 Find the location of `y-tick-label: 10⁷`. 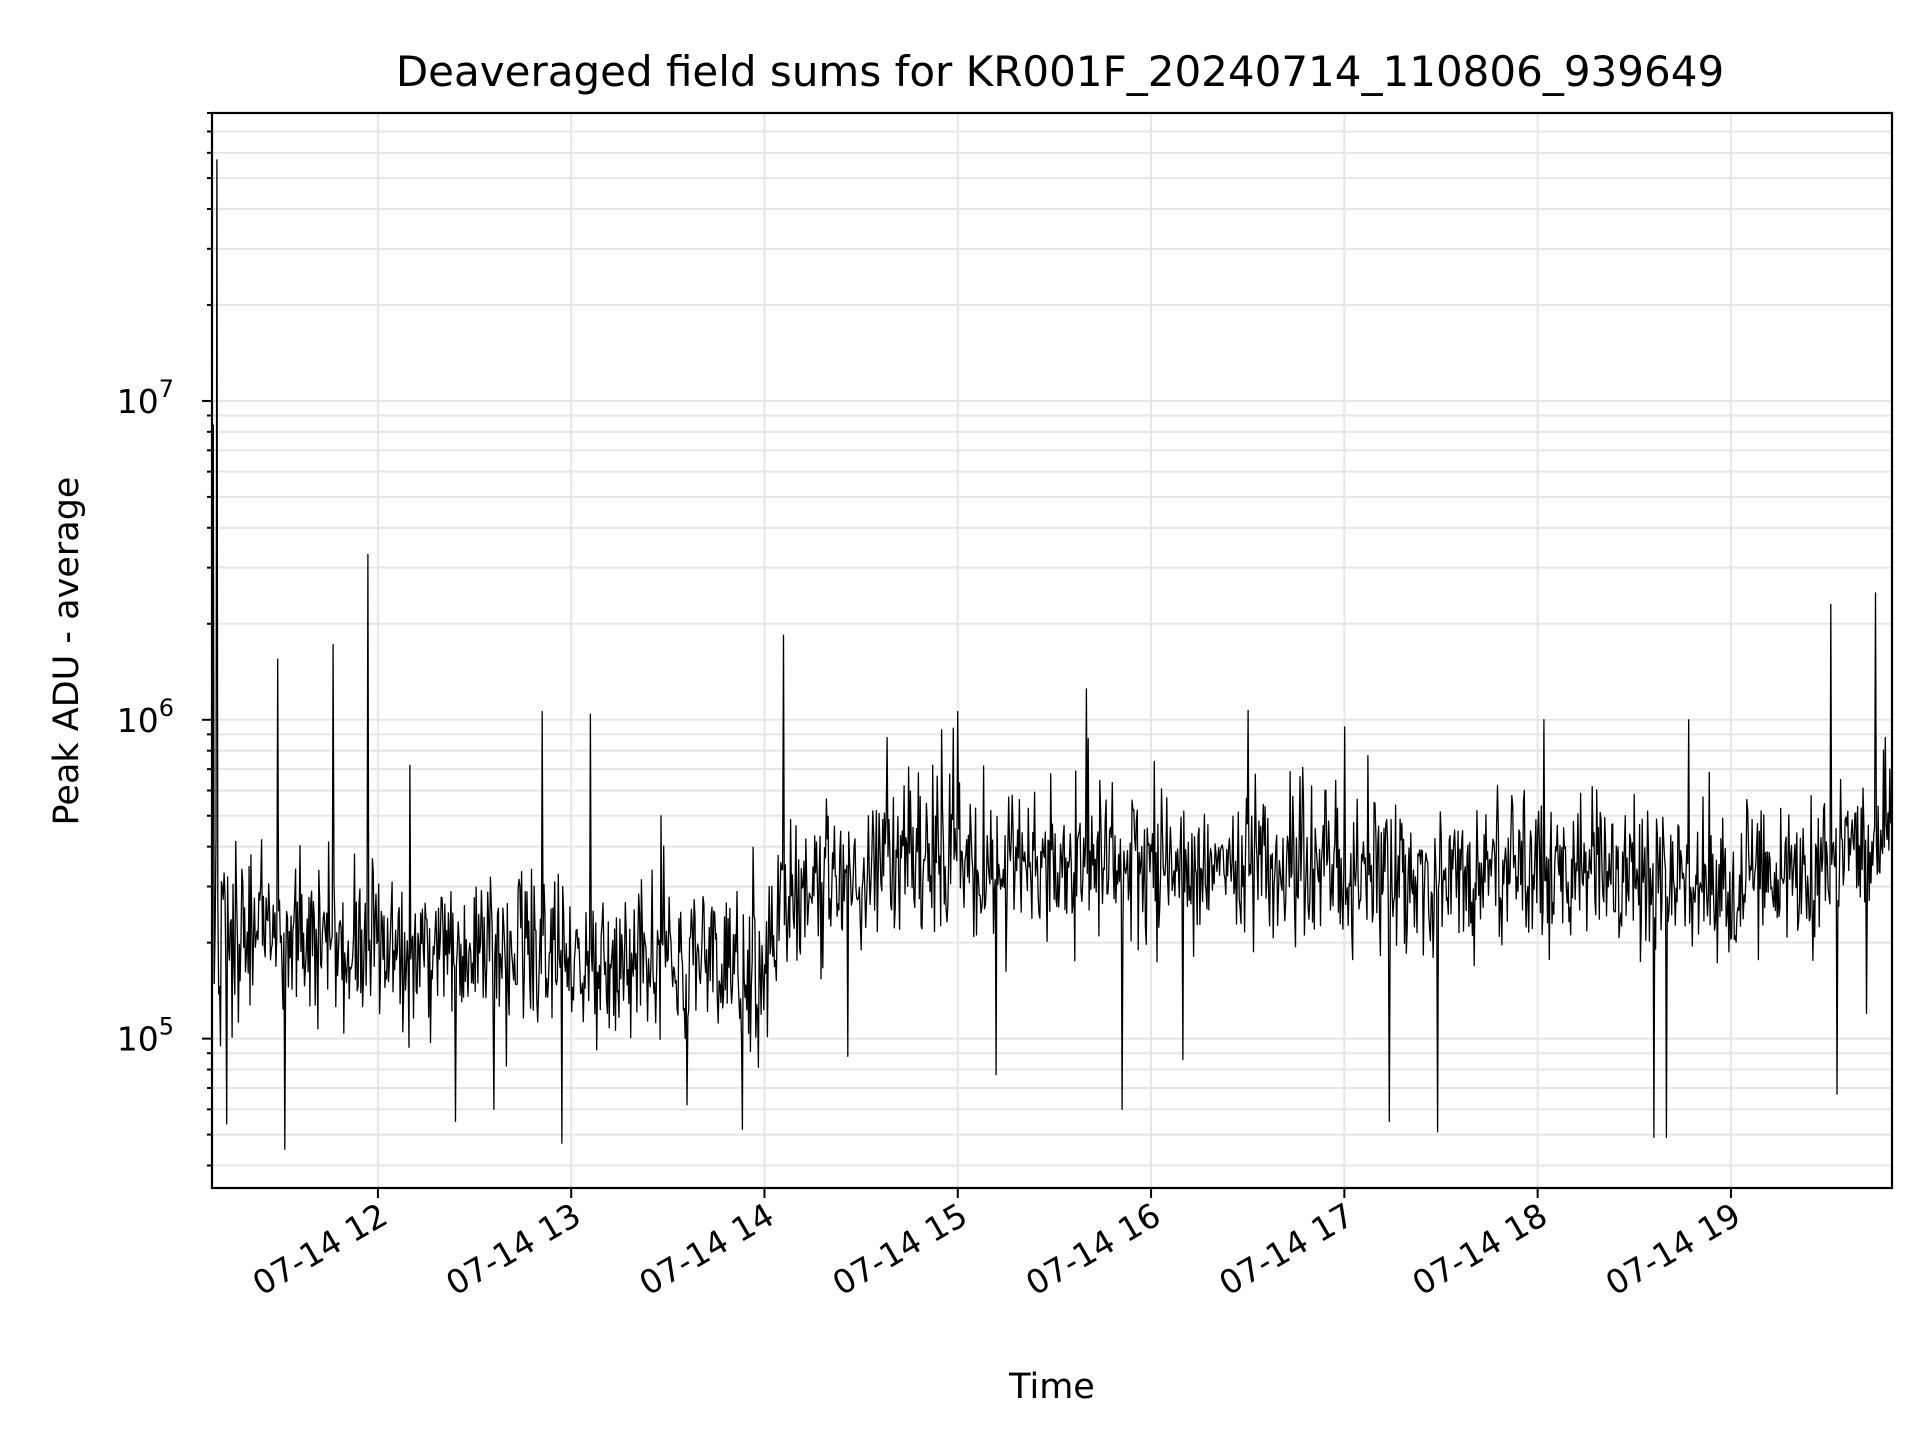

y-tick-label: 10⁷ is located at coordinates (145, 398).